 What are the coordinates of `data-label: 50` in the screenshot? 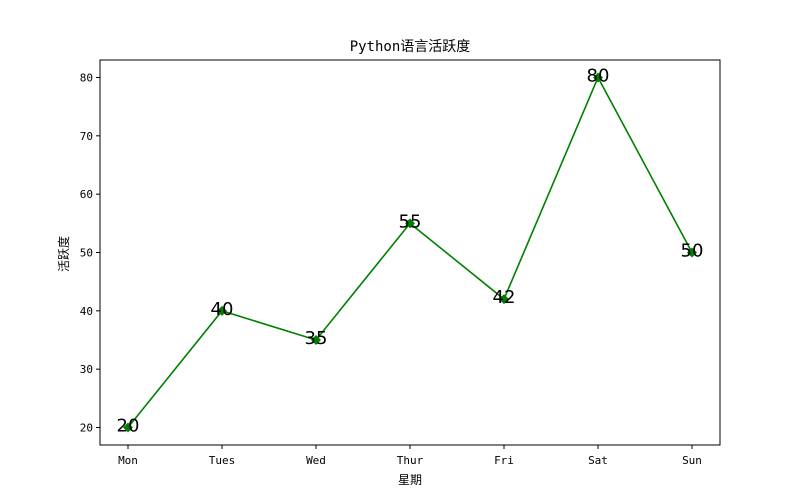 It's located at (692, 251).